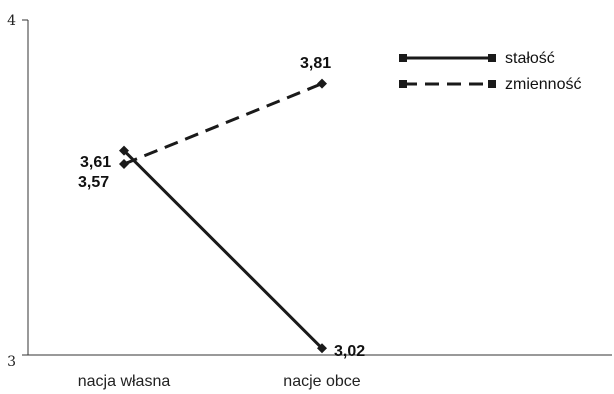 This screenshot has height=394, width=614. Describe the element at coordinates (403, 58) in the screenshot. I see `legend-marker-stalosc-left` at that location.